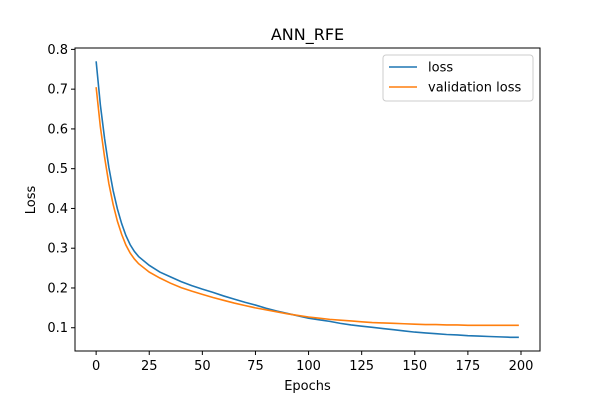 The width and height of the screenshot is (600, 400). I want to click on x-tick-label: 150, so click(414, 366).